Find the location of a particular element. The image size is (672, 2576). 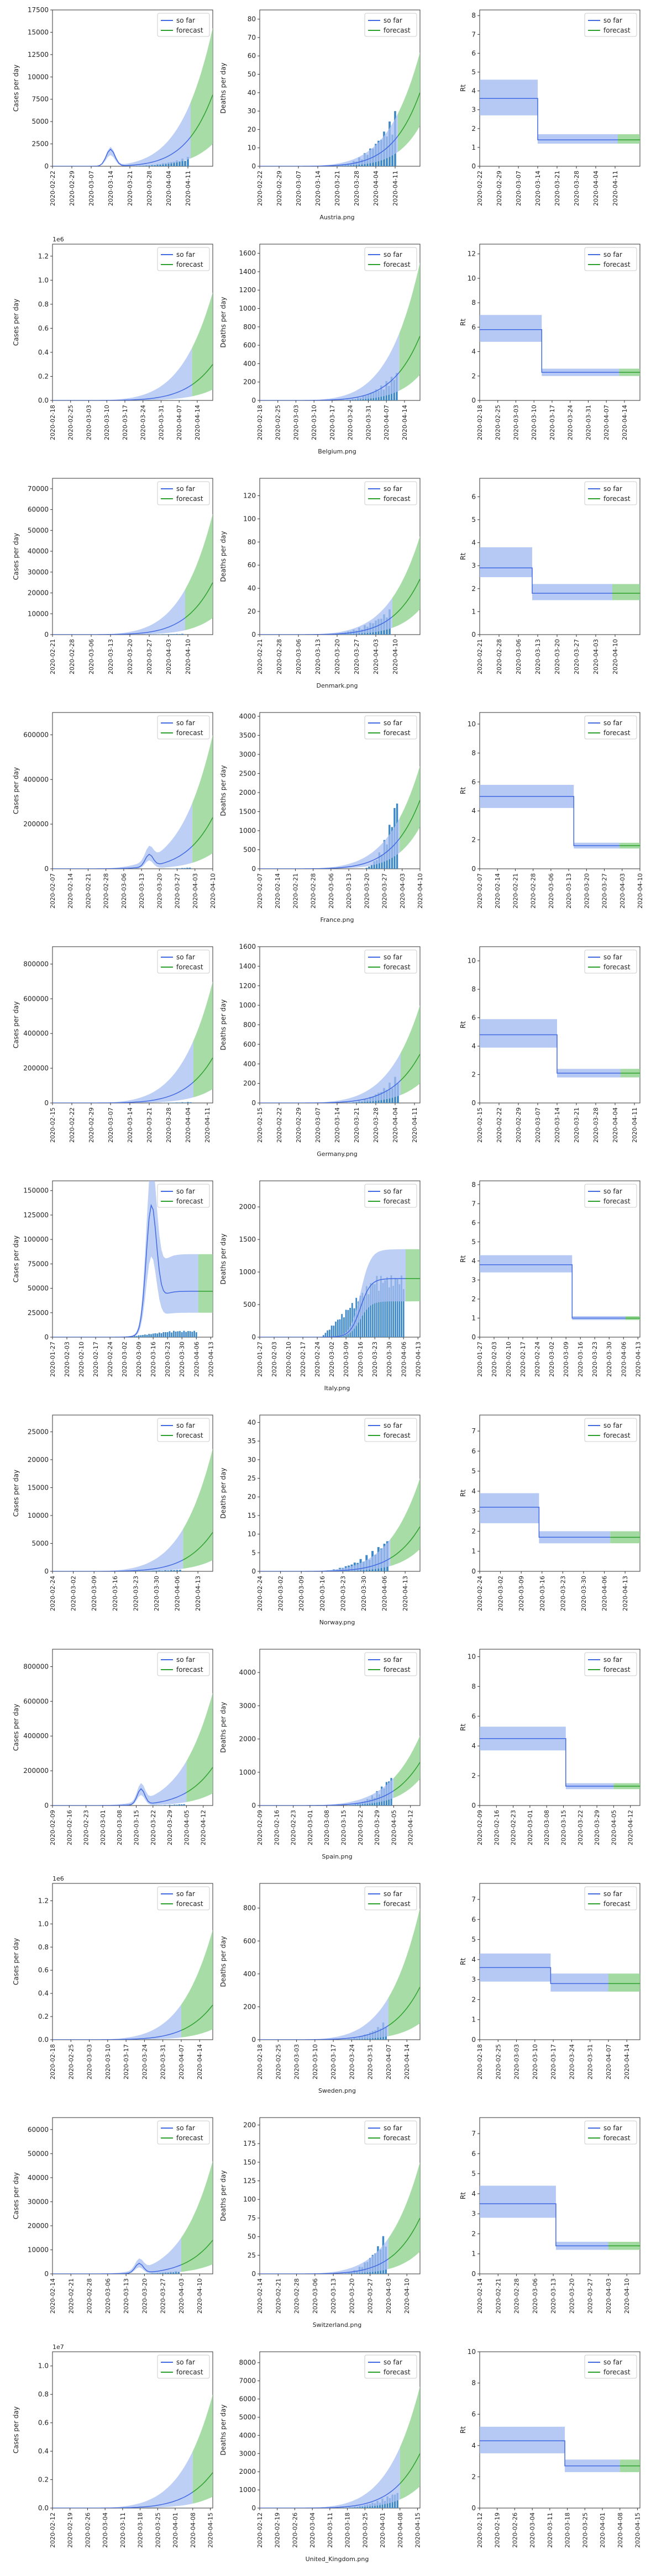

x-tick-label: 2020-04-13 is located at coordinates (418, 1359).